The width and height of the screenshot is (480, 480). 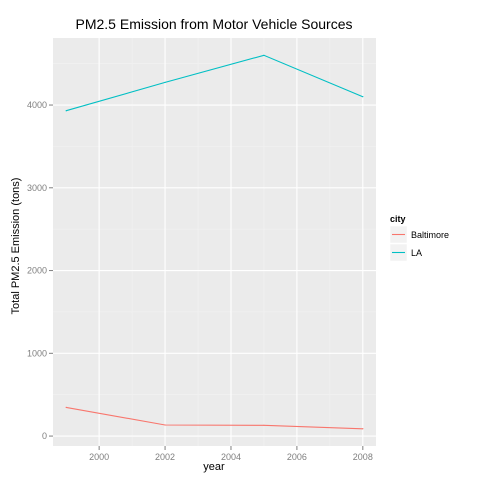 I want to click on x-tick-label: 2008, so click(x=363, y=457).